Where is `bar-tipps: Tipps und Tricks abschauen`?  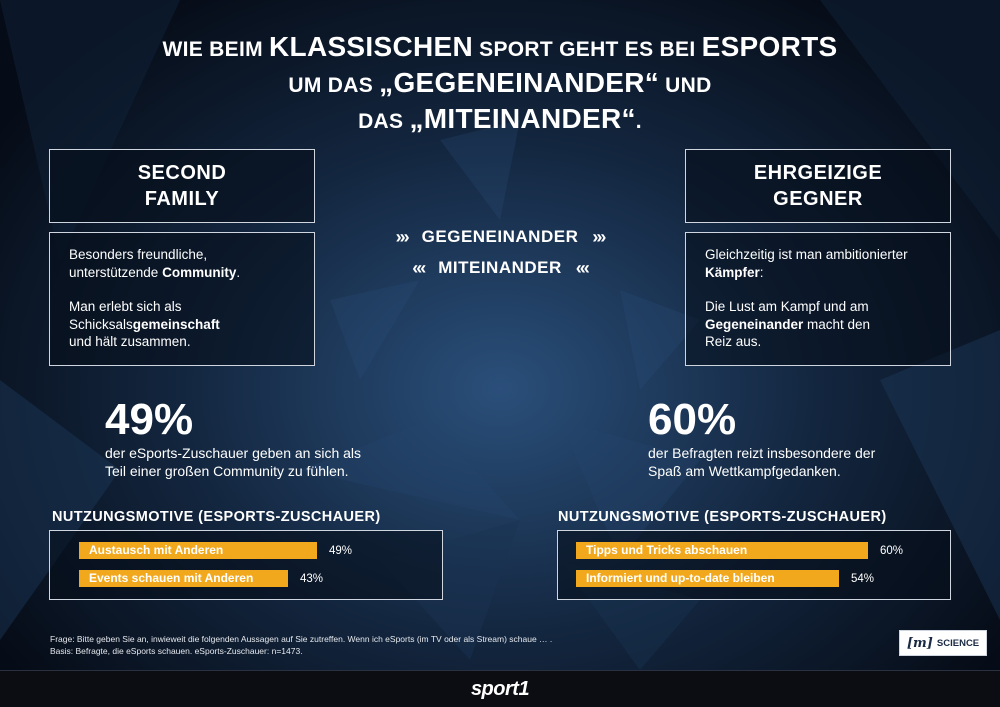
bar-tipps: Tipps und Tricks abschauen is located at coordinates (722, 550).